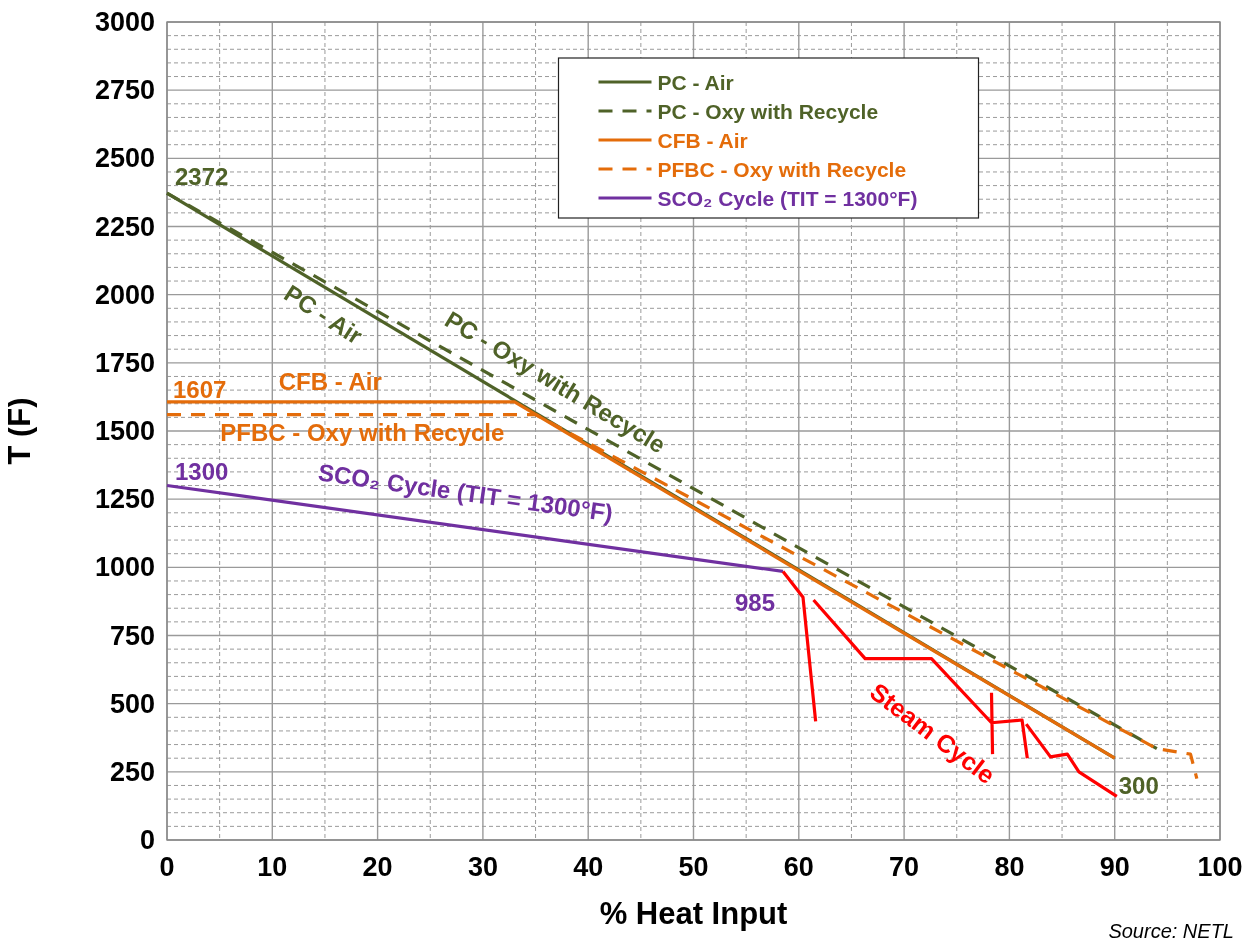  What do you see at coordinates (124, 226) in the screenshot?
I see `y-tick-label: 2250` at bounding box center [124, 226].